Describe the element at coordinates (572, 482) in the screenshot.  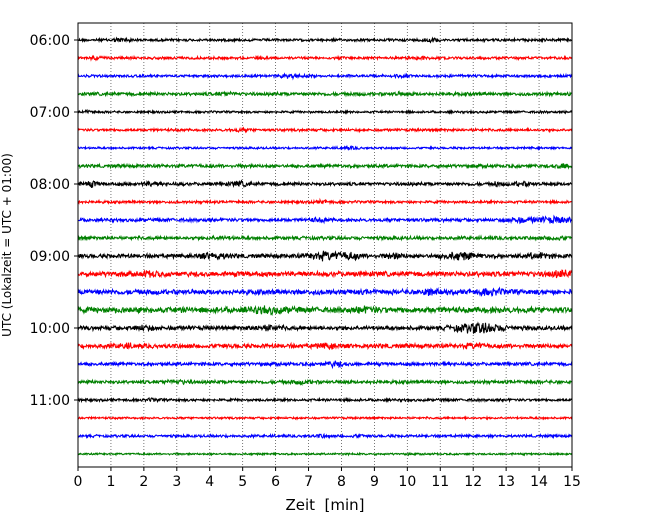
I see `x-tick-label: 15` at that location.